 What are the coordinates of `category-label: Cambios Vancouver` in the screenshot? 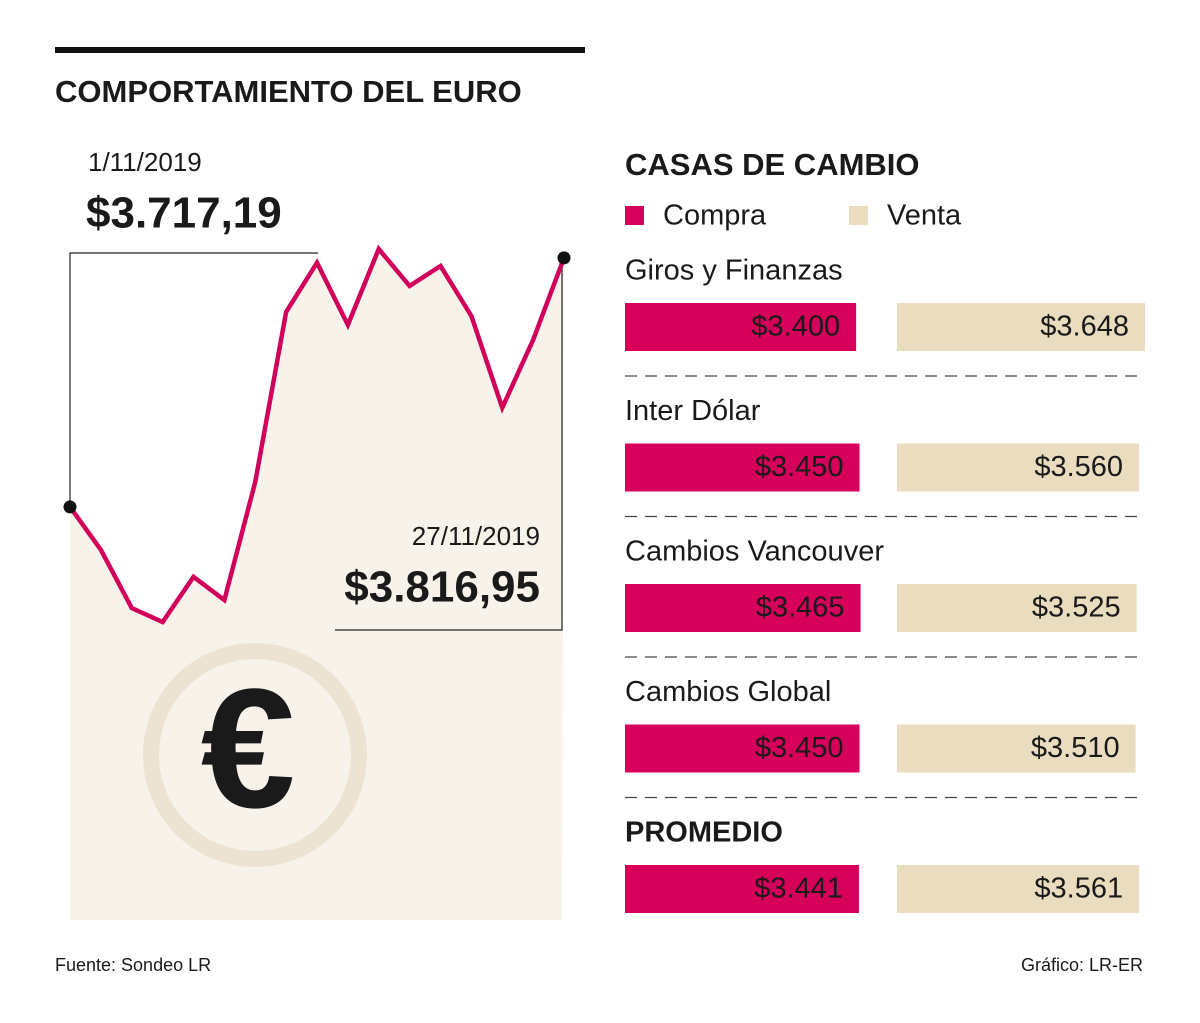 It's located at (754, 552).